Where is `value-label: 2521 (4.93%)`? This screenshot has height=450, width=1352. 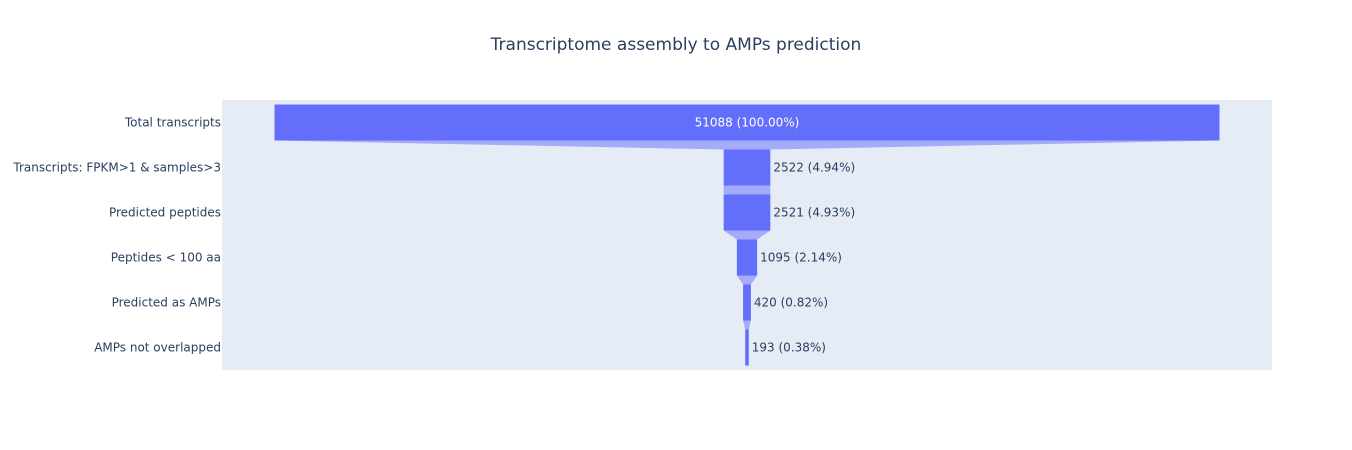
value-label: 2521 (4.93%) is located at coordinates (814, 213).